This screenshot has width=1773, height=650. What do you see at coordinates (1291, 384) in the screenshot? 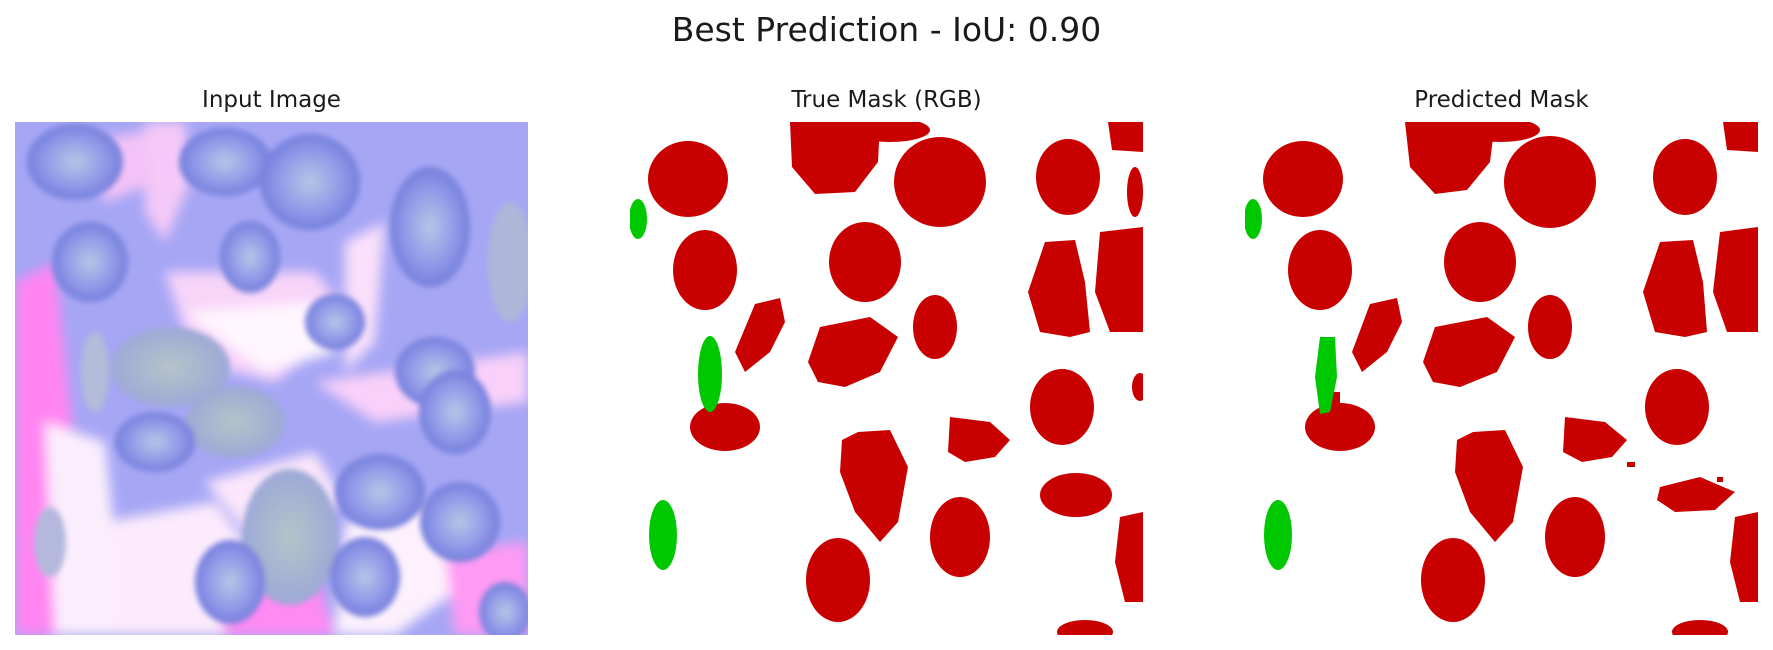
I see `predicted-mask-green-regions` at bounding box center [1291, 384].